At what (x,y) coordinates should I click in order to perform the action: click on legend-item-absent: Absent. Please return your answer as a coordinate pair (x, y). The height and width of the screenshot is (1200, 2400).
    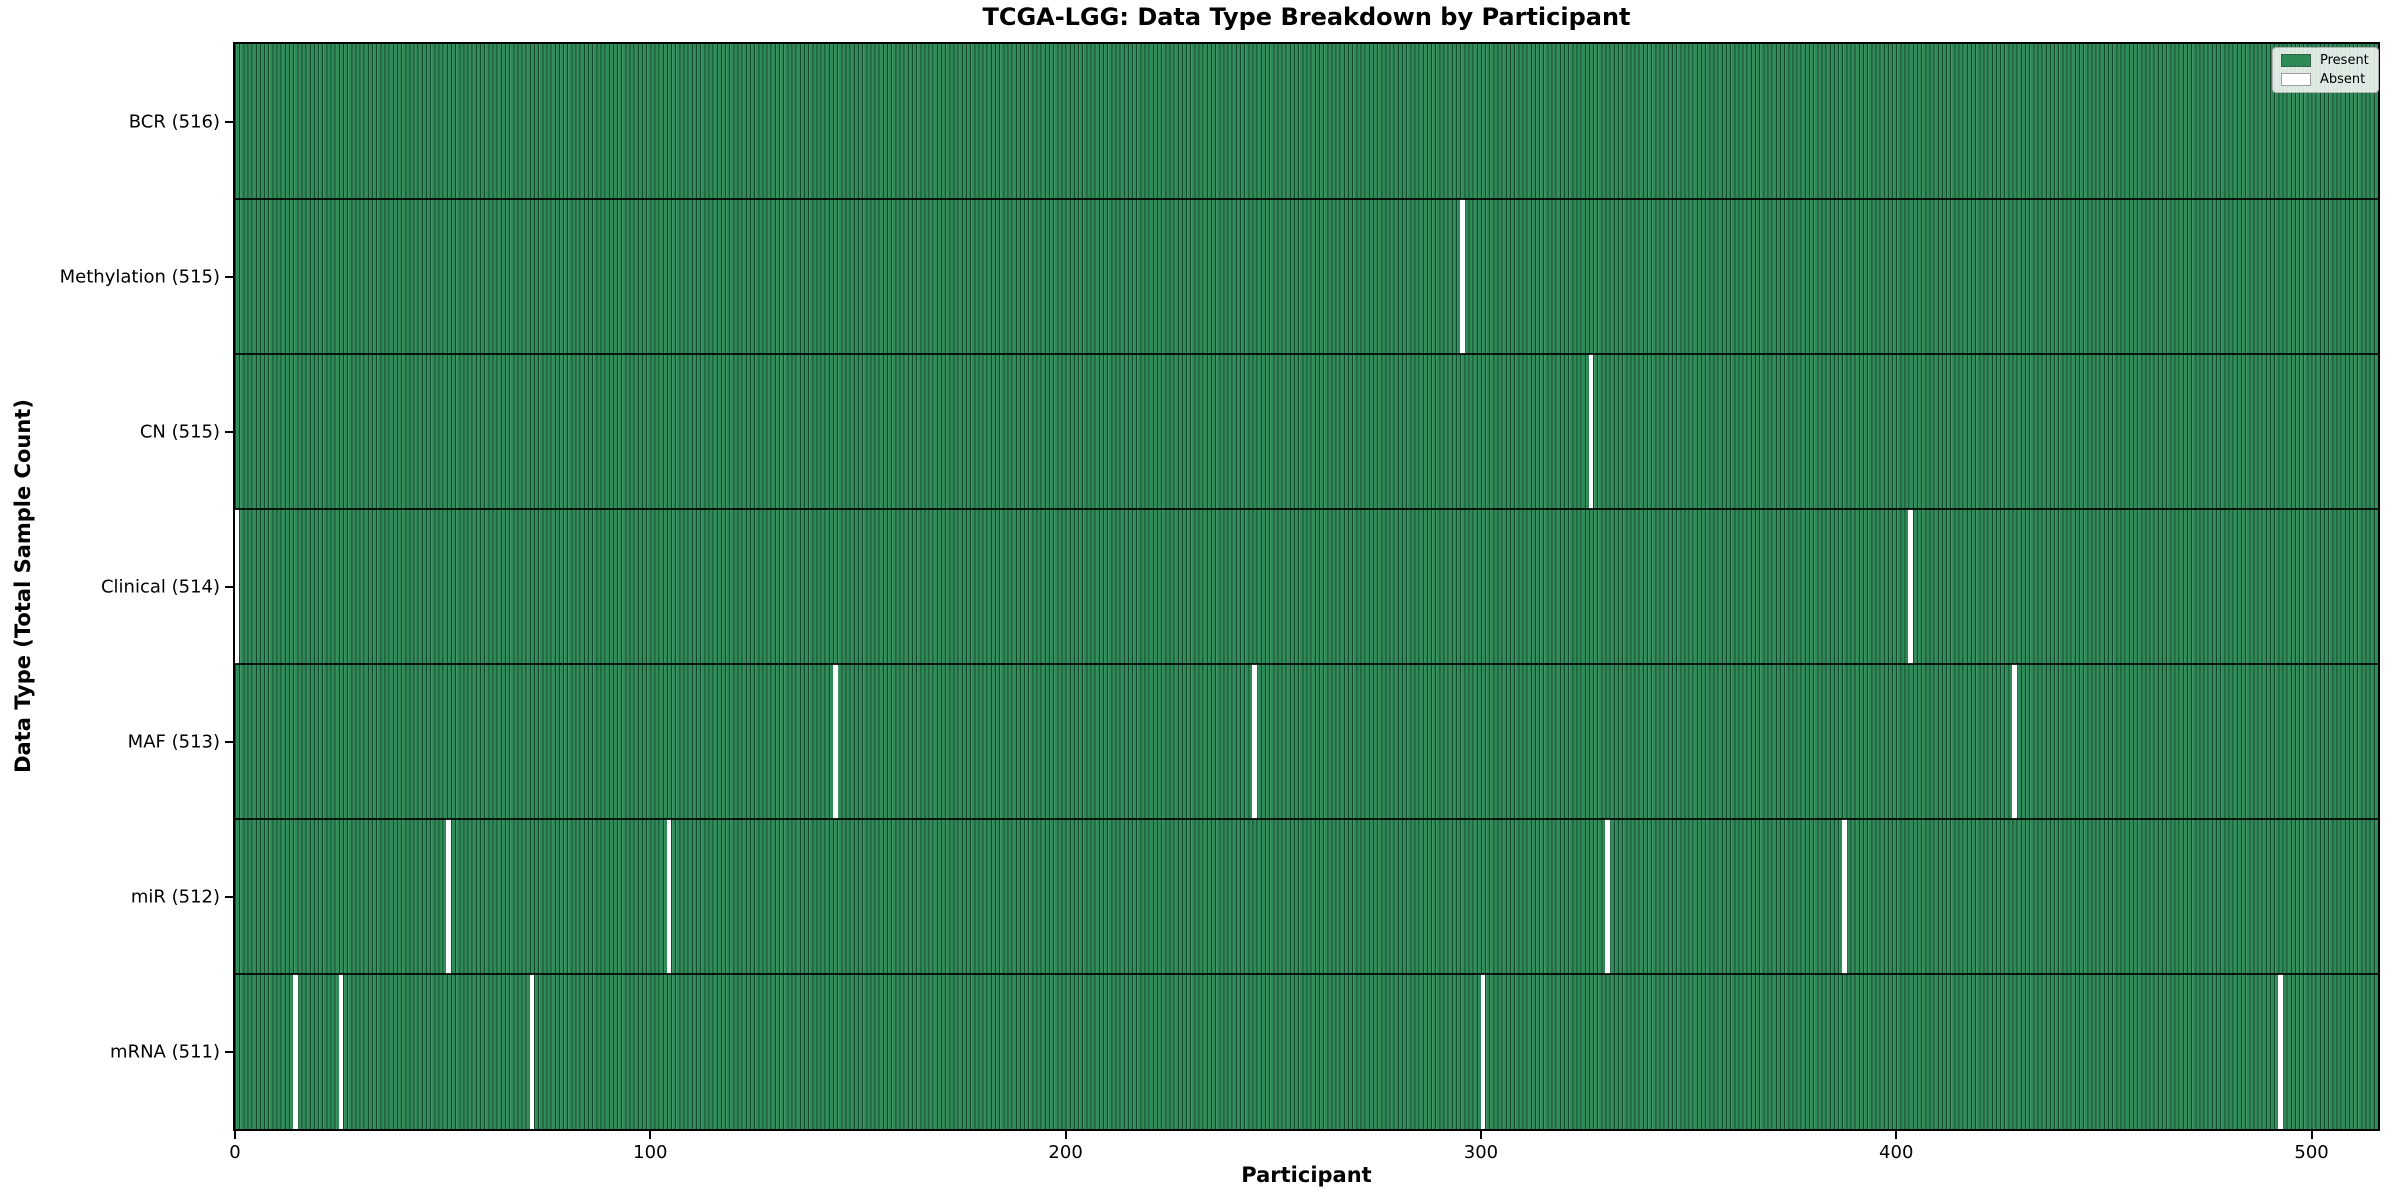
    Looking at the image, I should click on (2325, 79).